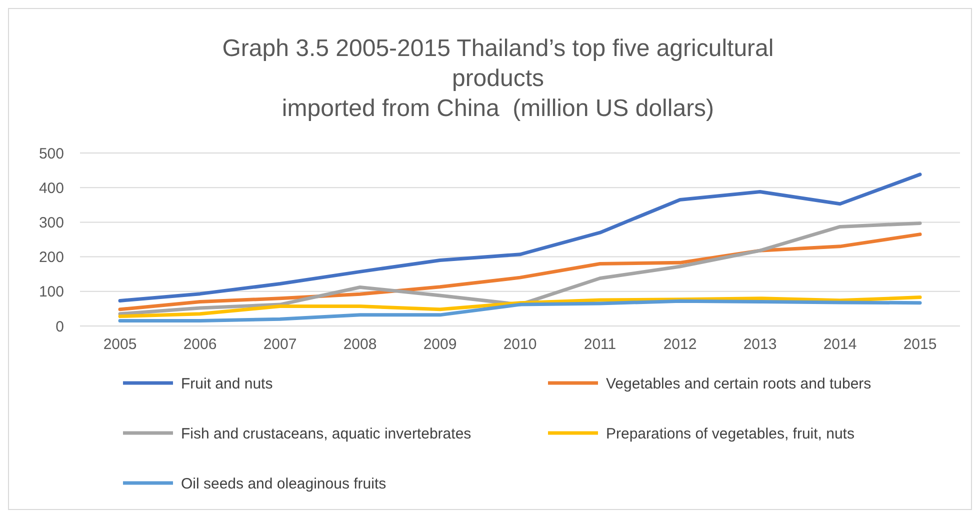 The image size is (980, 518). What do you see at coordinates (520, 344) in the screenshot?
I see `x-tick-label: 2010` at bounding box center [520, 344].